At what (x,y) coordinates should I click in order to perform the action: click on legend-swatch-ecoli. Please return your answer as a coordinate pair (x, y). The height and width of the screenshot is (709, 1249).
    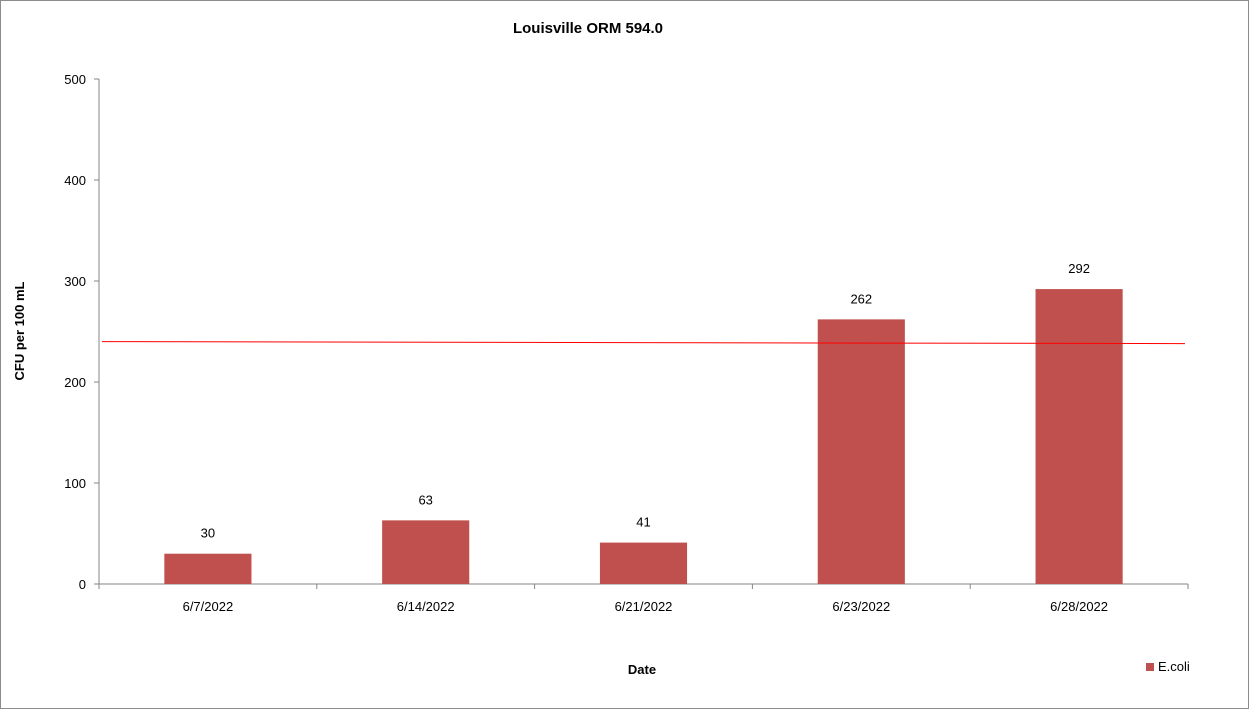
    Looking at the image, I should click on (1150, 667).